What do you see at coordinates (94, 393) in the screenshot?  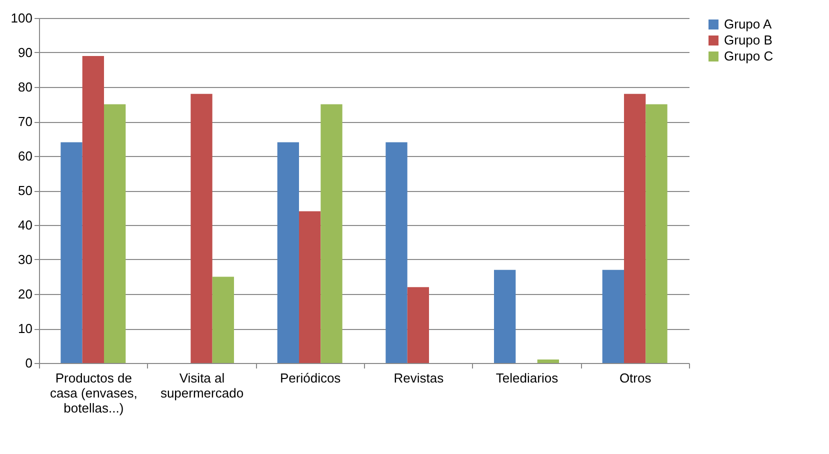 I see `x-tick-label: Productos de casa (envases, botellas...)` at bounding box center [94, 393].